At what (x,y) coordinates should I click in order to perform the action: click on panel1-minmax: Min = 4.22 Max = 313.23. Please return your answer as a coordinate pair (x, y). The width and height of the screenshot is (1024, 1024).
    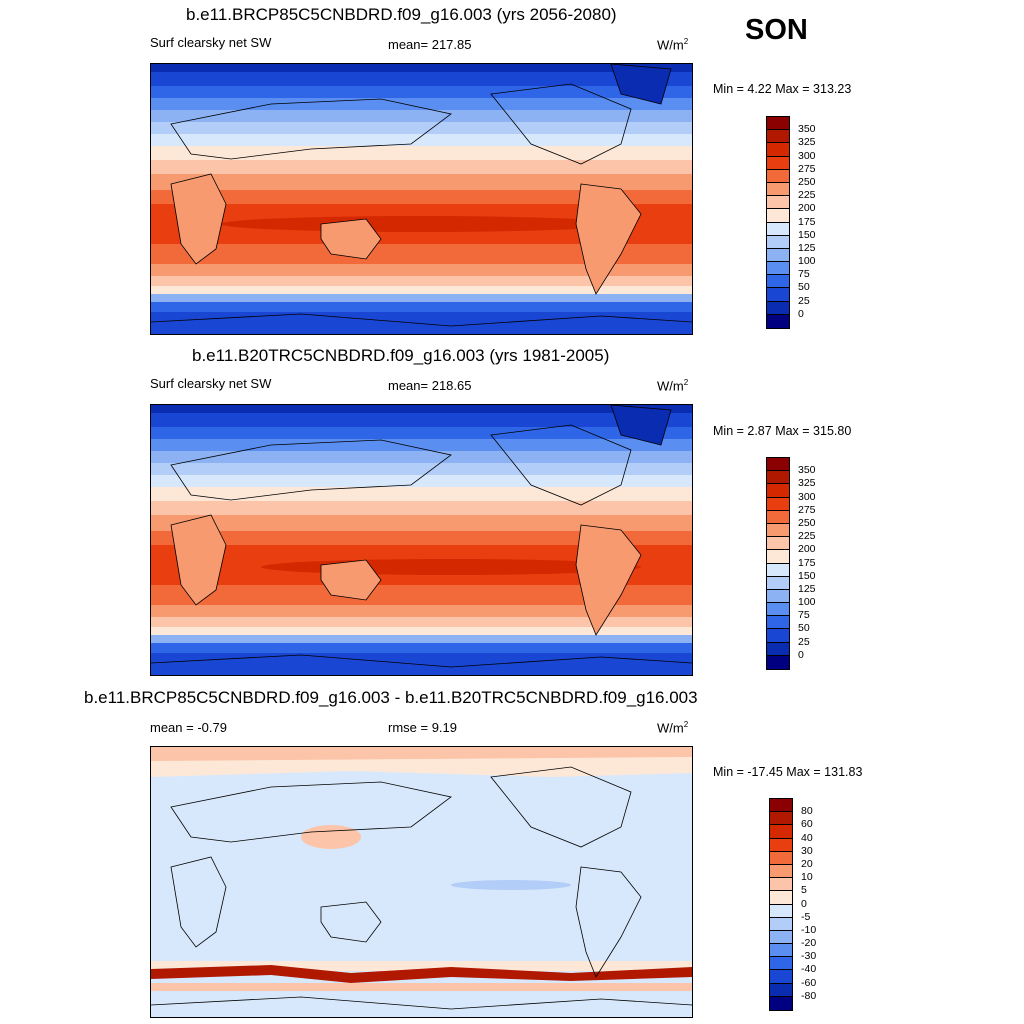
    Looking at the image, I should click on (782, 89).